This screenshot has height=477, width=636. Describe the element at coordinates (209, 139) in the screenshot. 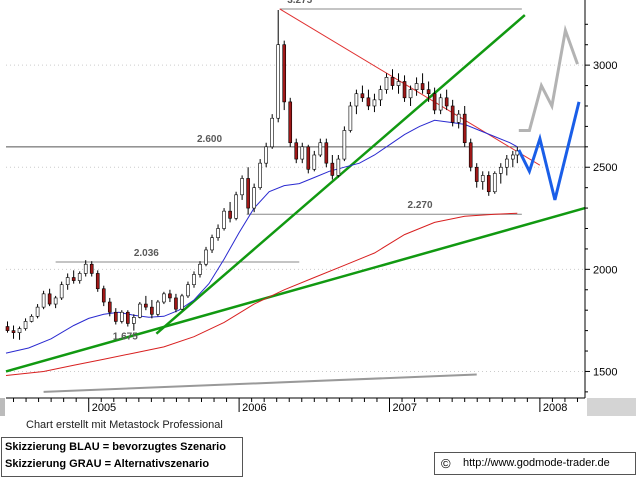

I see `level-label: 2.600` at that location.